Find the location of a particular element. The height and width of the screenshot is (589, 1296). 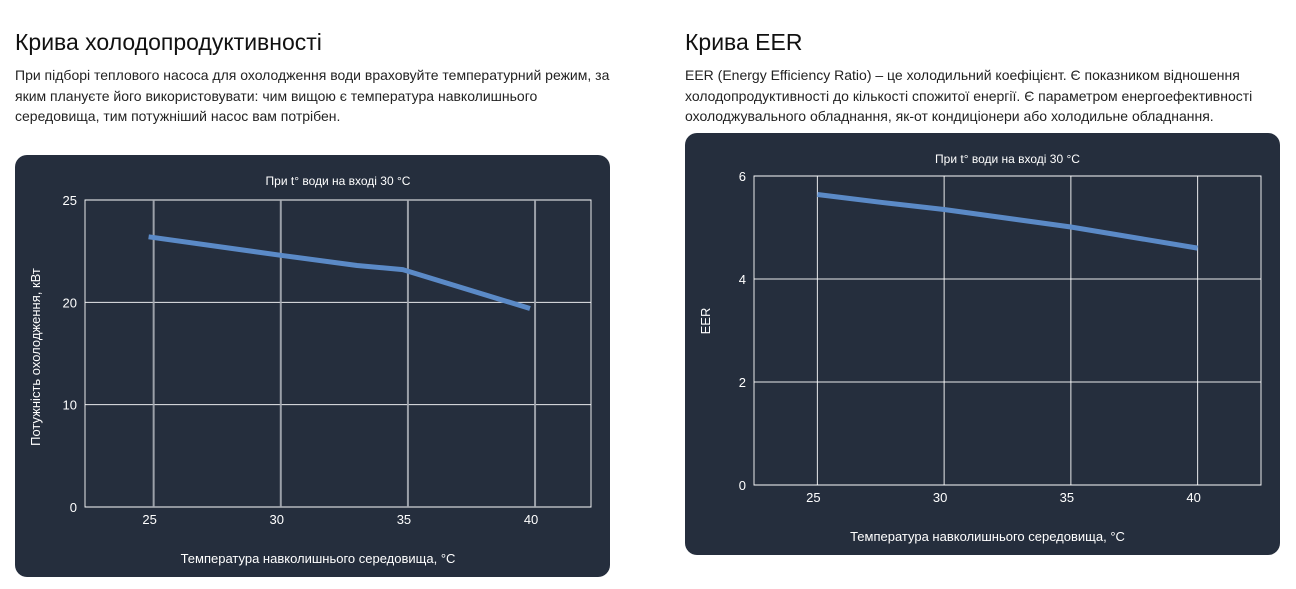

y-tick-label: 20 is located at coordinates (70, 302).